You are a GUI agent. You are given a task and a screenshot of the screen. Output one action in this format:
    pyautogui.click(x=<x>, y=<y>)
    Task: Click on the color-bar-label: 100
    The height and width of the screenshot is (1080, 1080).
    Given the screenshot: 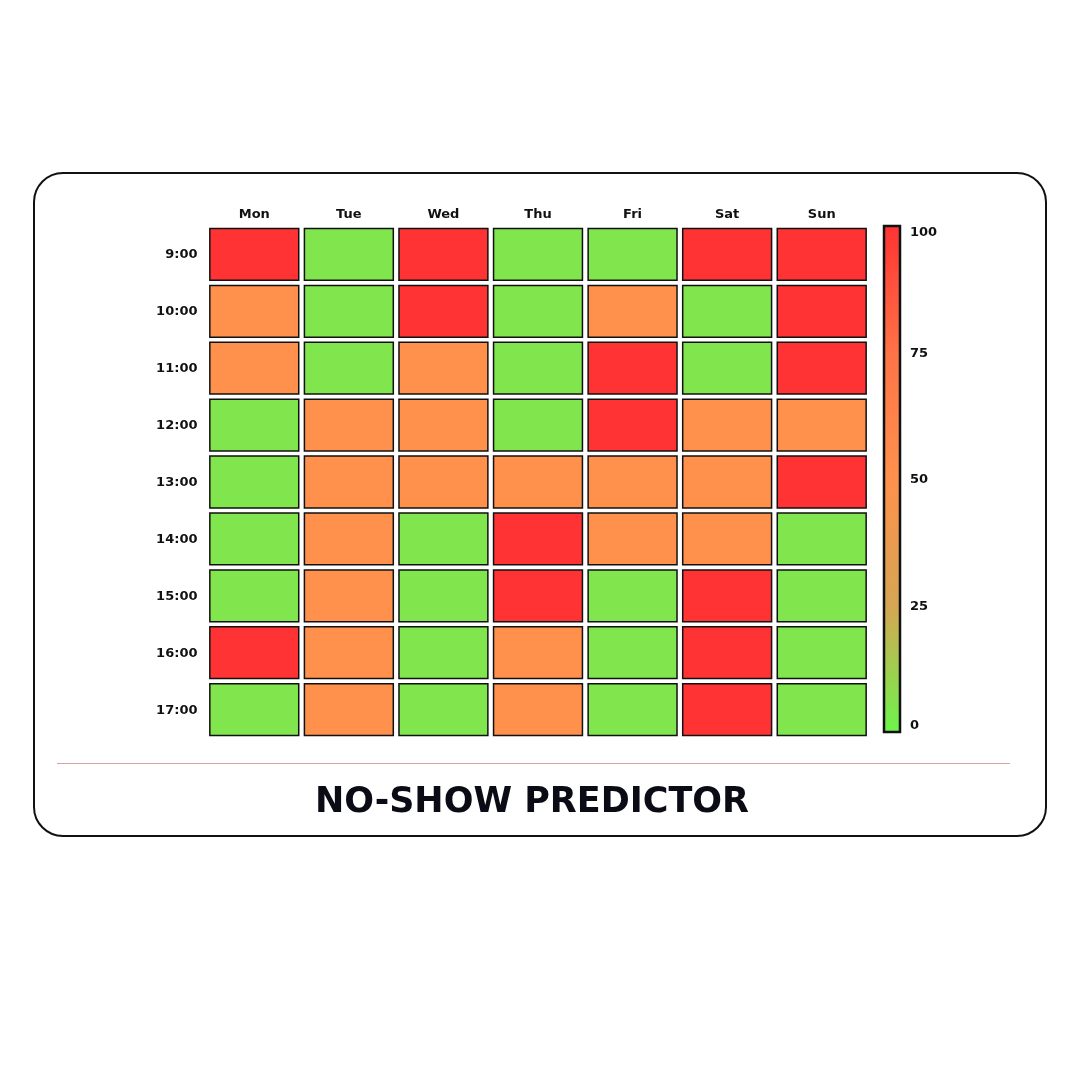 What is the action you would take?
    pyautogui.click(x=924, y=231)
    